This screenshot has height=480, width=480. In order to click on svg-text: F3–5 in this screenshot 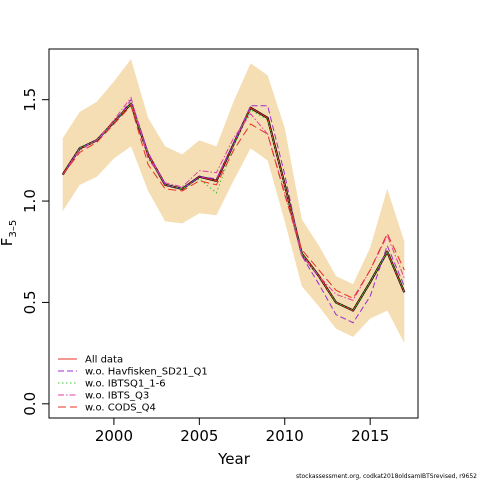, I will do `click(9, 233)`.